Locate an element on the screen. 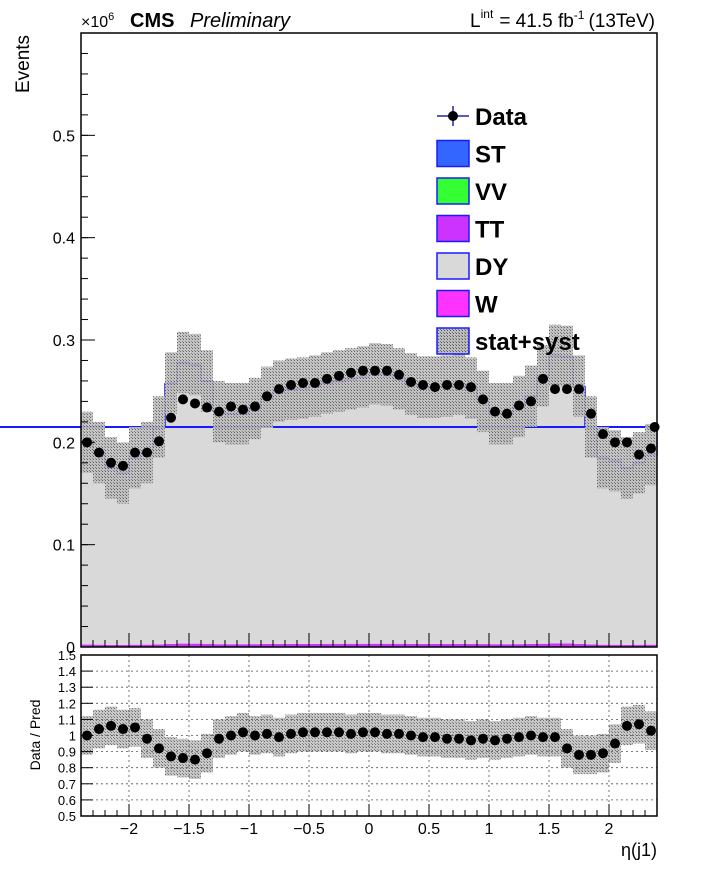 This screenshot has height=872, width=716. data-points is located at coordinates (371, 418).